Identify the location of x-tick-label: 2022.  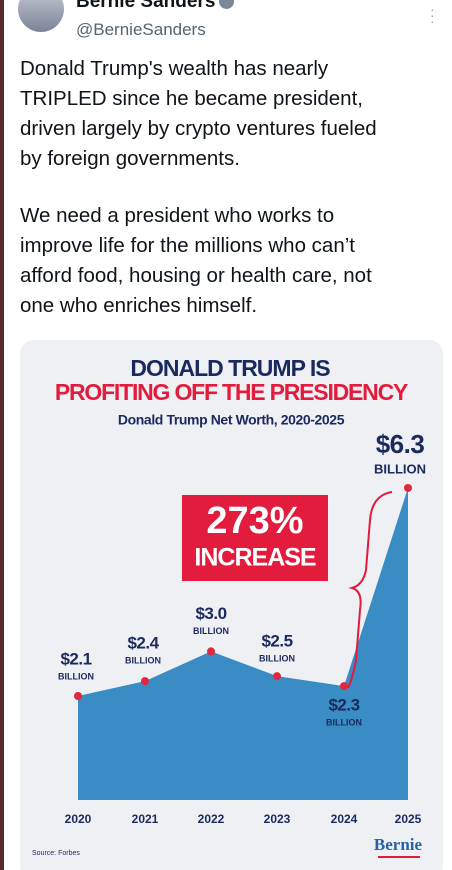
(211, 819).